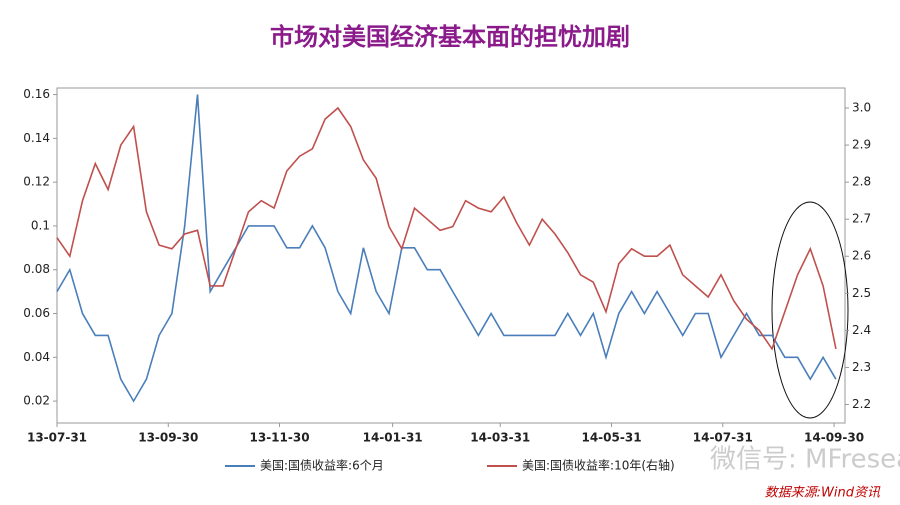 The height and width of the screenshot is (505, 900). What do you see at coordinates (36, 182) in the screenshot?
I see `y-tick-label: 0.12` at bounding box center [36, 182].